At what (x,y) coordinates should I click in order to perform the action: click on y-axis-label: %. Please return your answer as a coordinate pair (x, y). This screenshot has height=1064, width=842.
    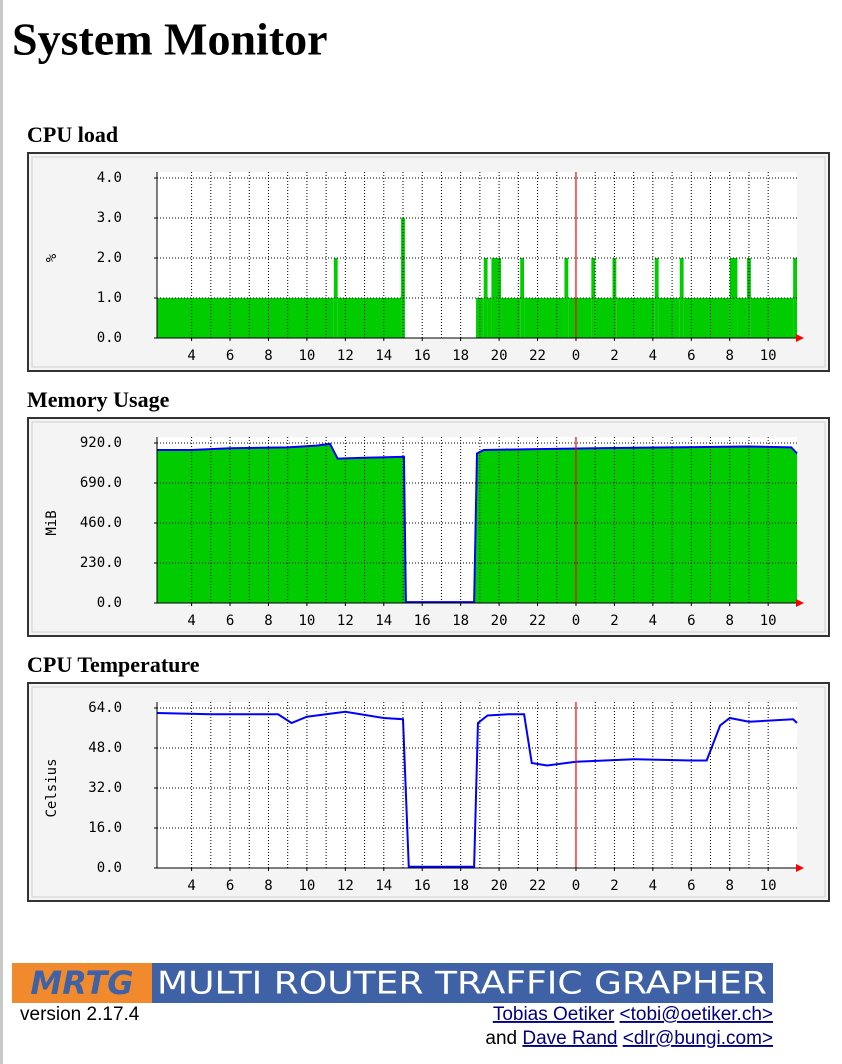
    Looking at the image, I should click on (52, 257).